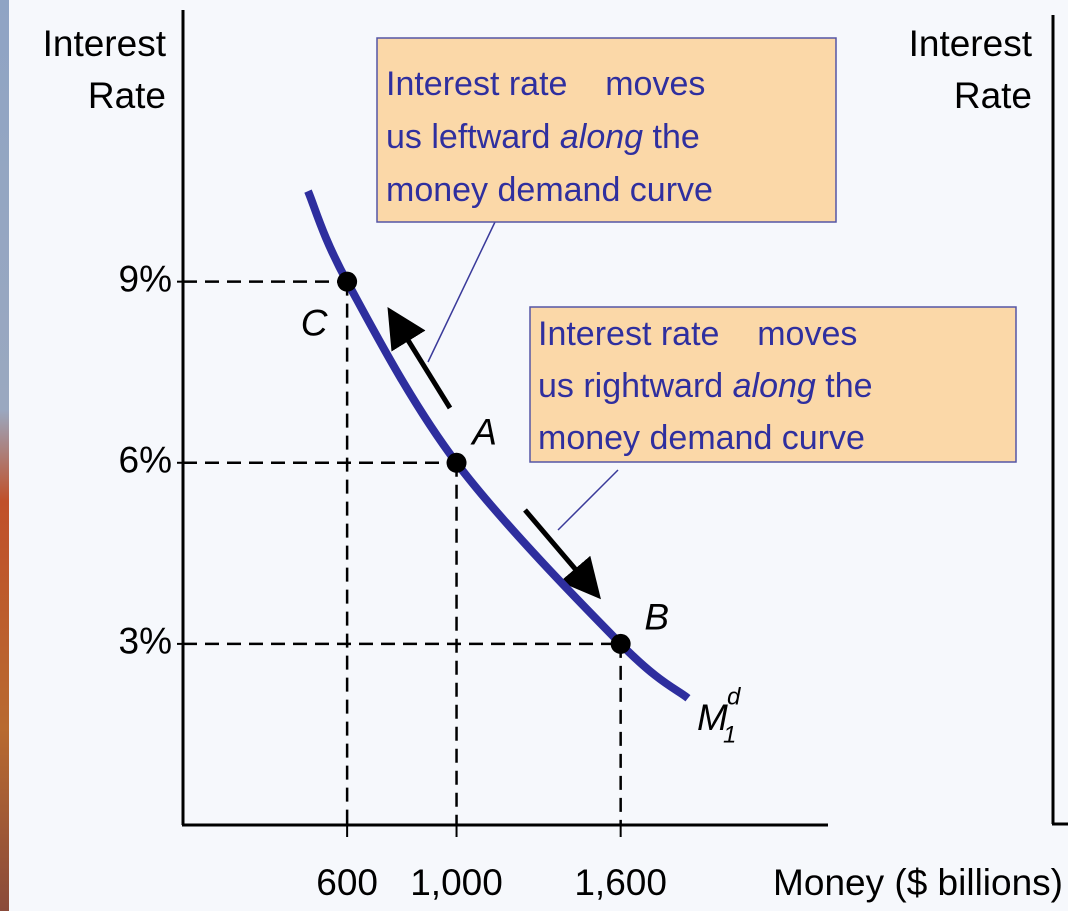 The height and width of the screenshot is (911, 1068). Describe the element at coordinates (145, 278) in the screenshot. I see `y-tick-label: 9%` at that location.